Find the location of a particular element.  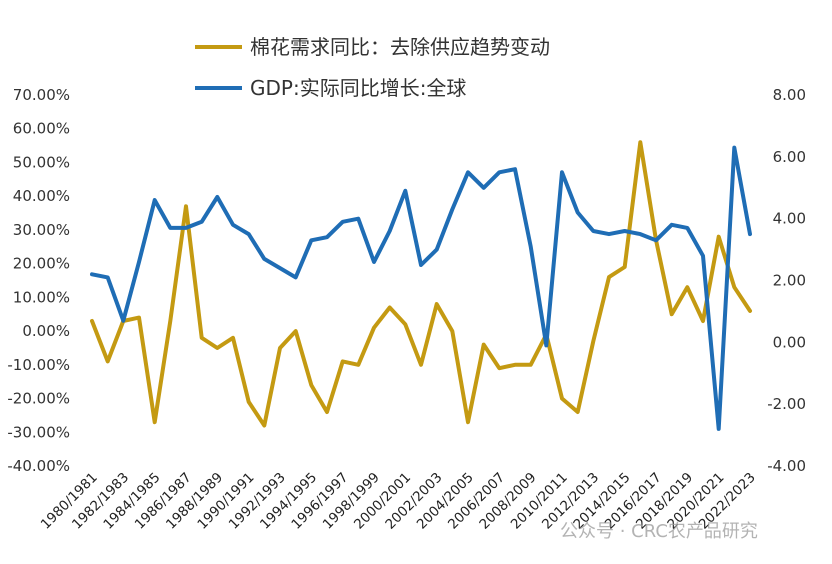

right-tick-label: 0.00 is located at coordinates (789, 342).